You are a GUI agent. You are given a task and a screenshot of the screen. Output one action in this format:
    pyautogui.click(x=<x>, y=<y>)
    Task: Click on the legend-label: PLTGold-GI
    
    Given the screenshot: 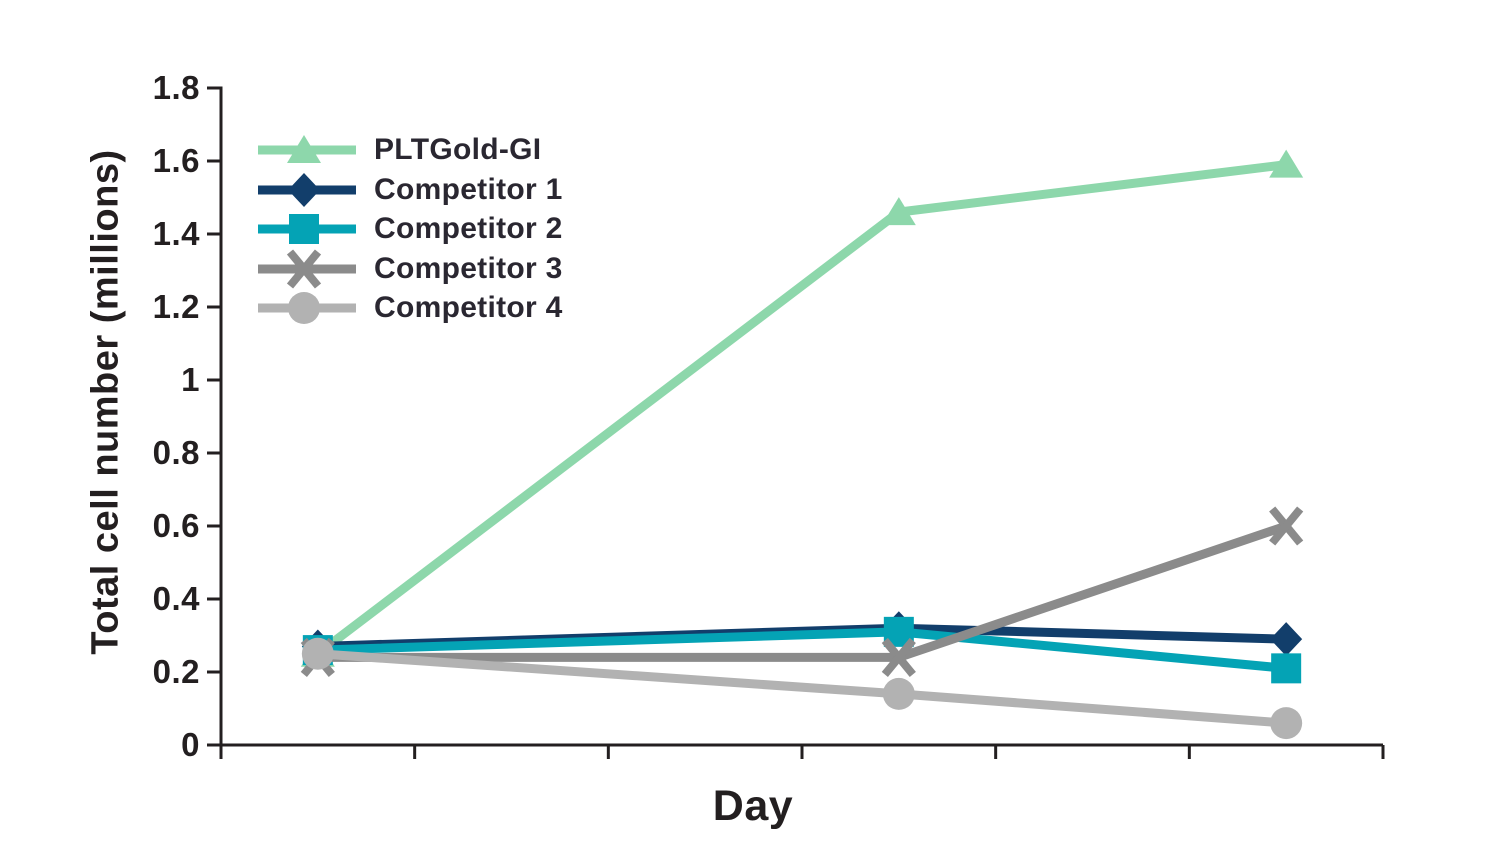 What is the action you would take?
    pyautogui.click(x=458, y=149)
    